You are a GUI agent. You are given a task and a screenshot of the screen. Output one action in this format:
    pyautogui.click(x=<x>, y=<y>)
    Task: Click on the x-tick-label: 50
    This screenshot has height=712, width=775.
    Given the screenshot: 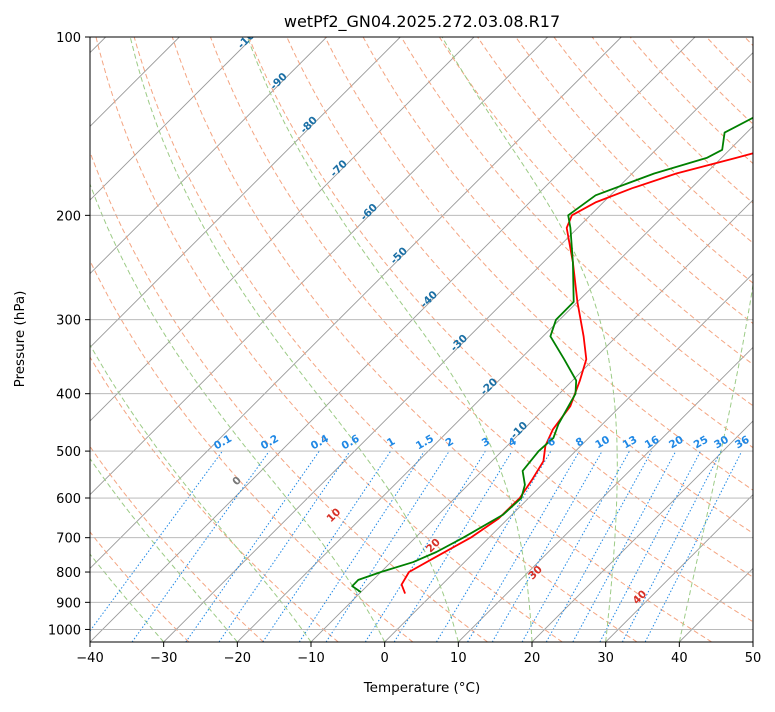 What is the action you would take?
    pyautogui.click(x=753, y=658)
    